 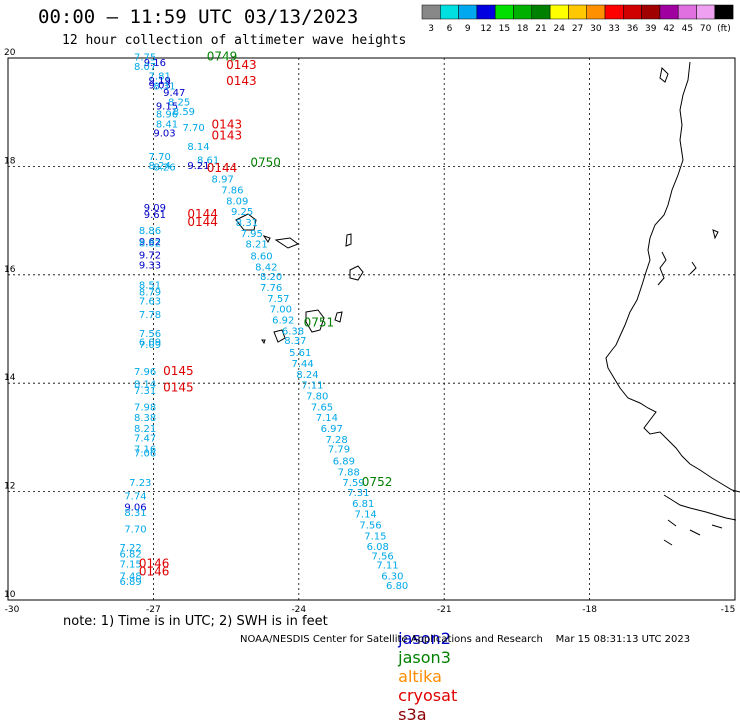 I want to click on wave-height-value: 7.14, so click(x=366, y=515).